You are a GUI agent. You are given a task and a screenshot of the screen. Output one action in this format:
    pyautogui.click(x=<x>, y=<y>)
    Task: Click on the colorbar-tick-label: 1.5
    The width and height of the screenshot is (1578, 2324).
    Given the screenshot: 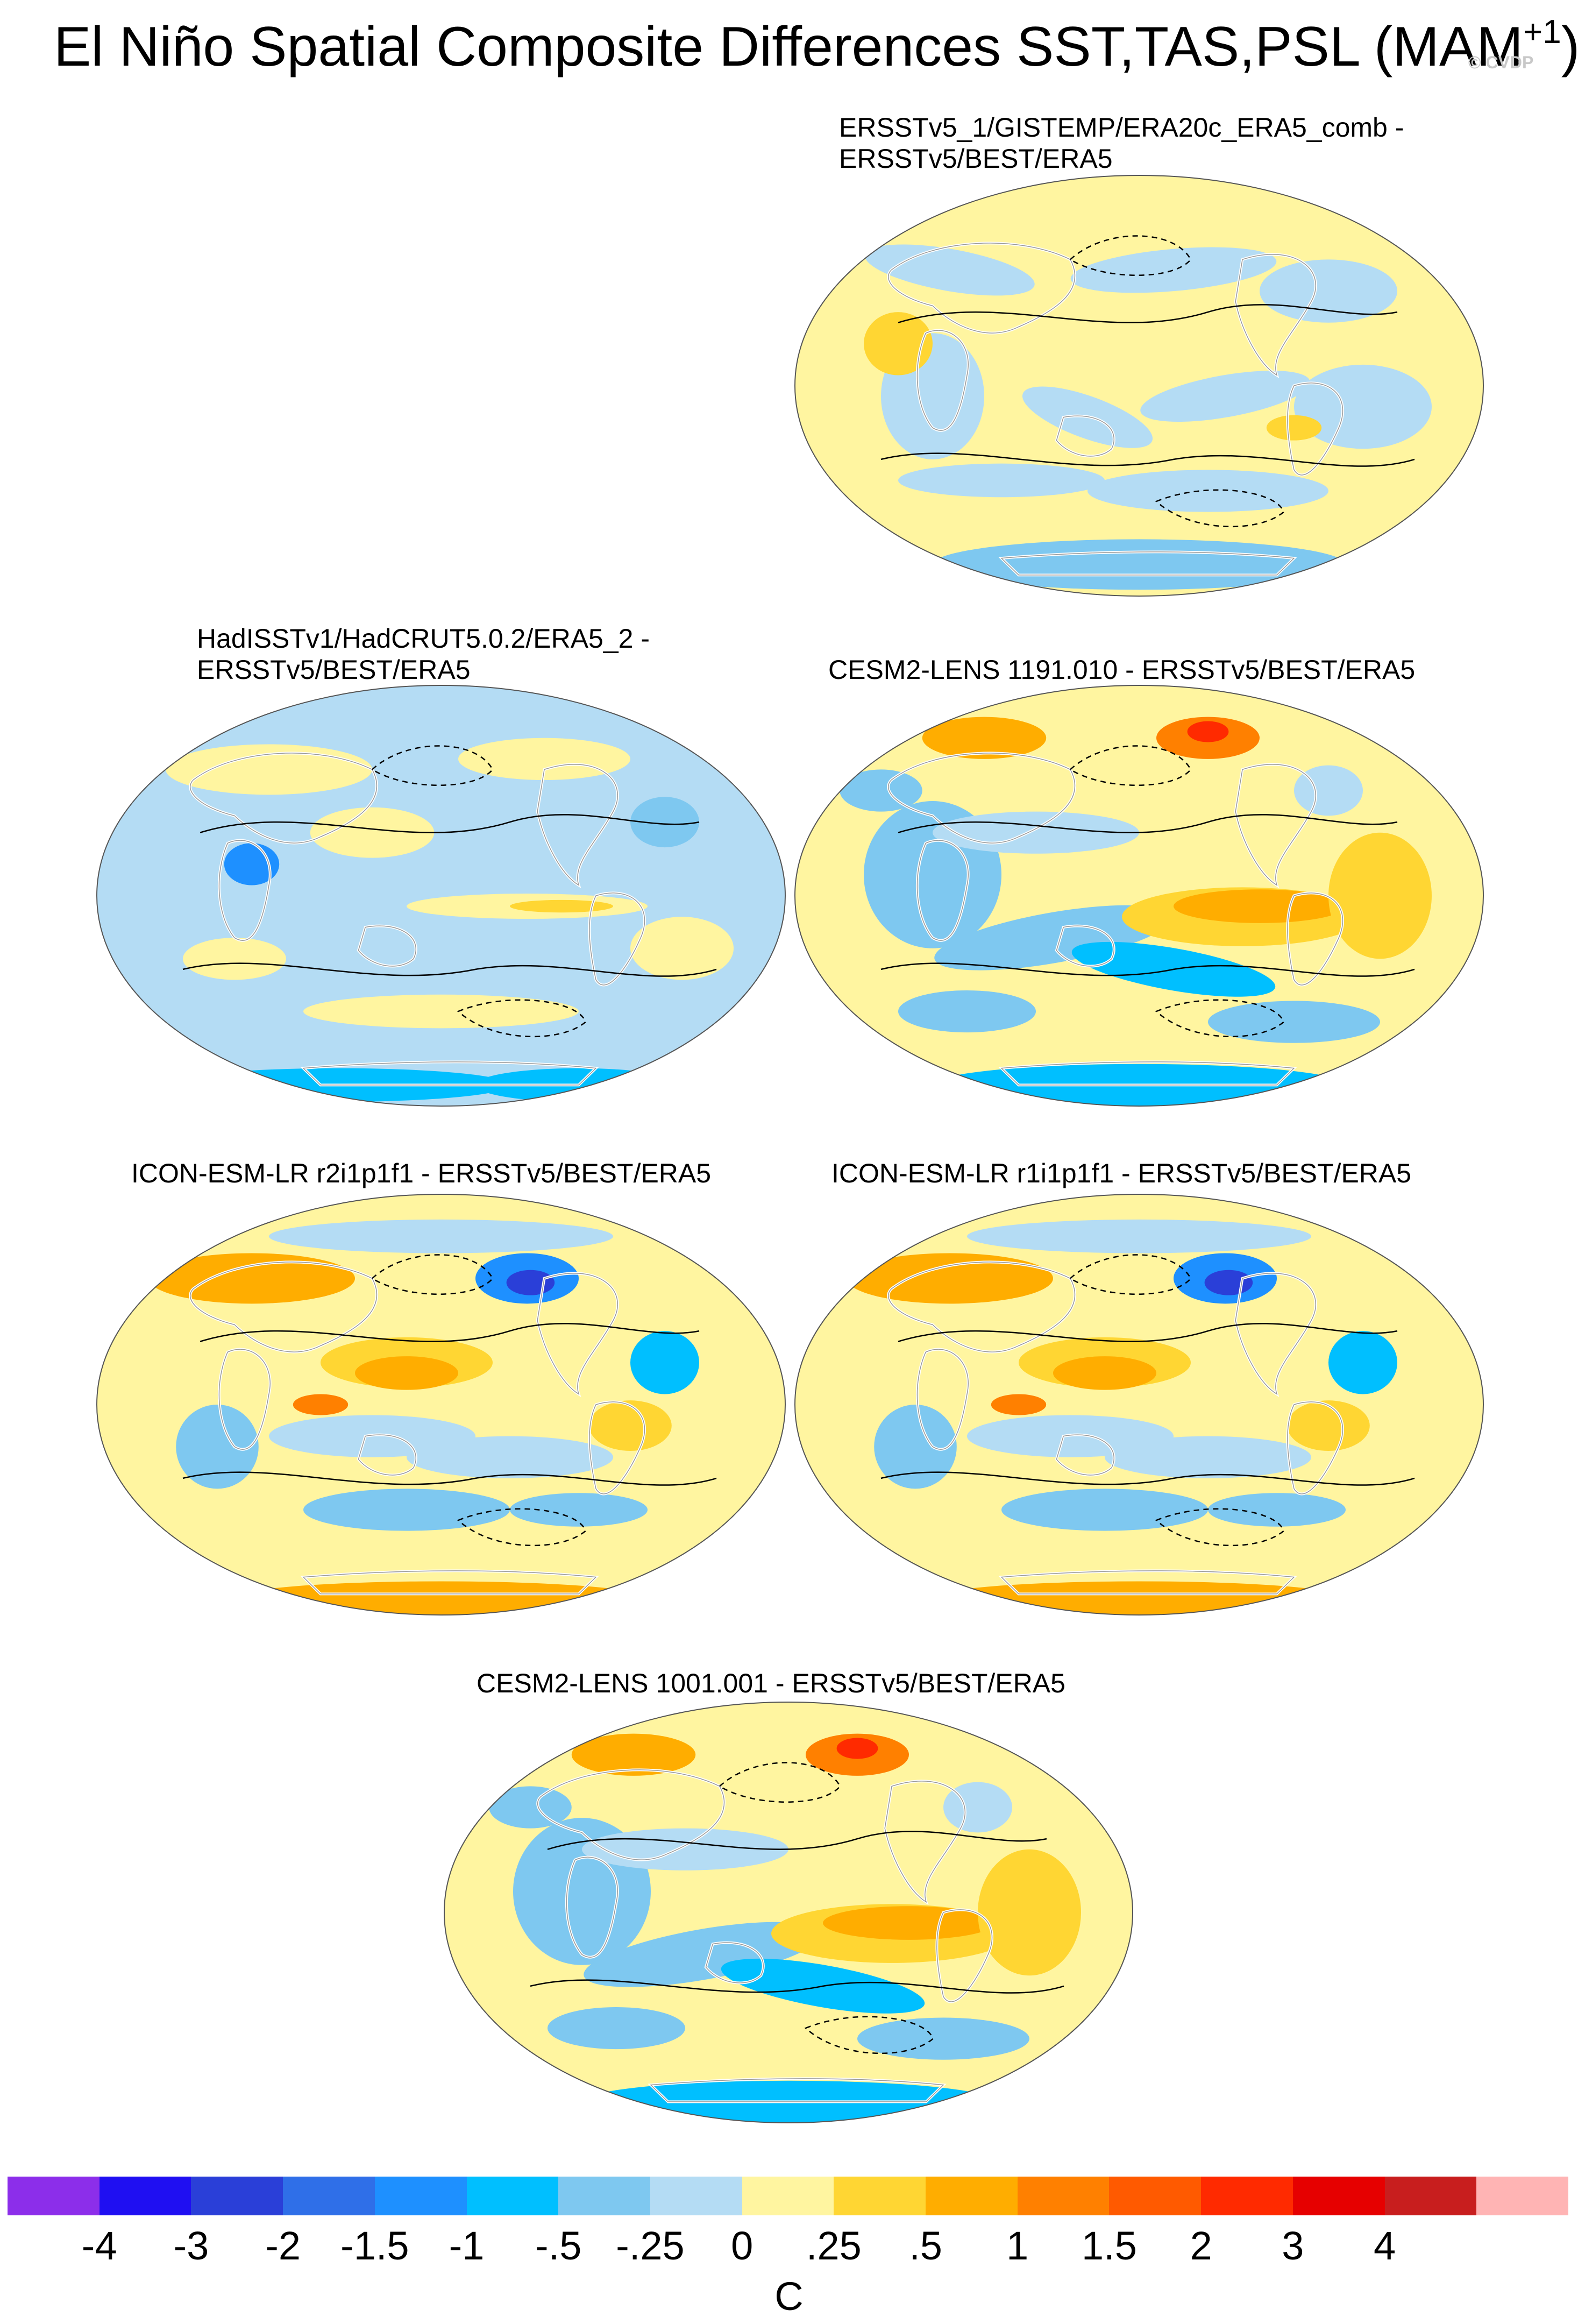 What is the action you would take?
    pyautogui.click(x=1110, y=2245)
    